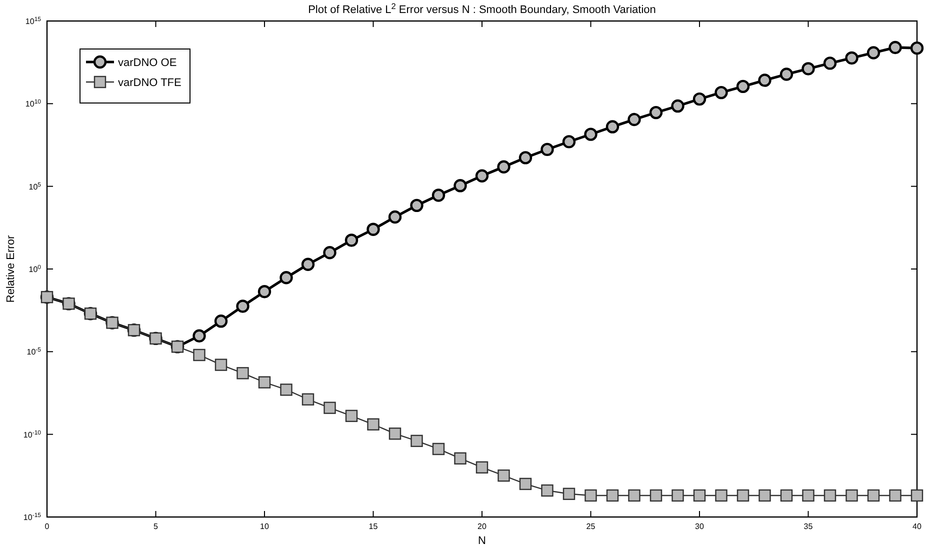  I want to click on y-tick-label: 10$^{-15}$, so click(32, 517).